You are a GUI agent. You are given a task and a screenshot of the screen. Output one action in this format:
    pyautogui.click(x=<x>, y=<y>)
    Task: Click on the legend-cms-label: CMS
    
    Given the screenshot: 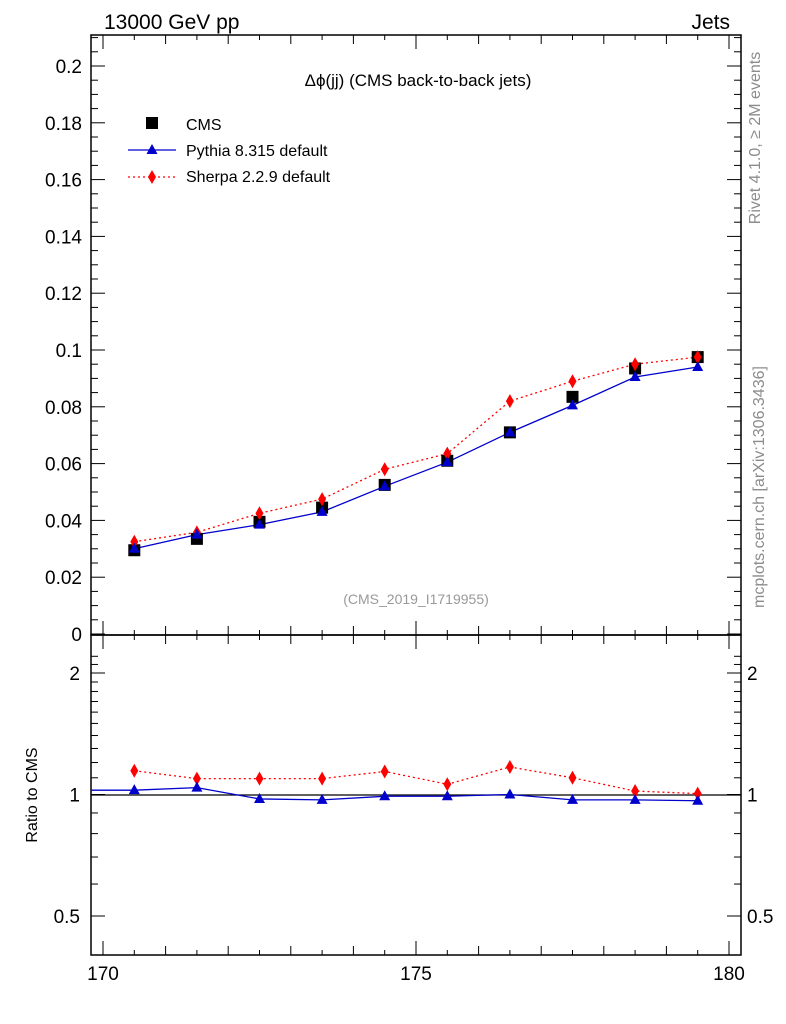 What is the action you would take?
    pyautogui.click(x=204, y=125)
    